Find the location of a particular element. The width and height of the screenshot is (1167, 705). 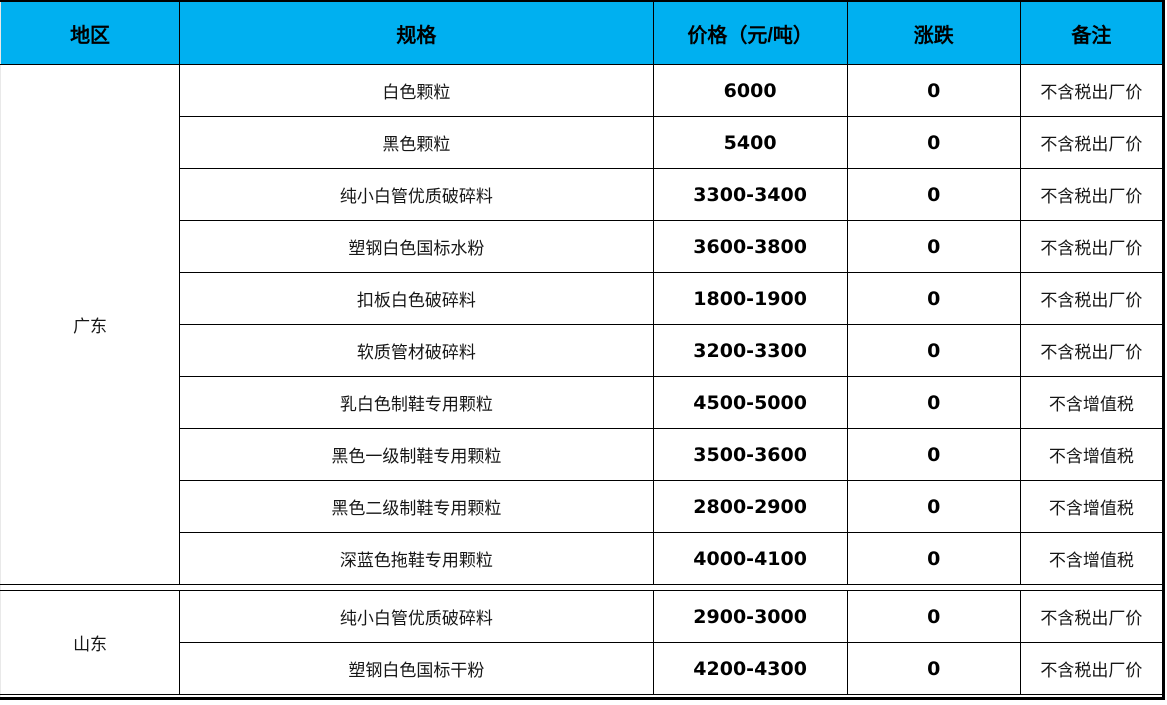

price-cell: 3300-3400 is located at coordinates (750, 194).